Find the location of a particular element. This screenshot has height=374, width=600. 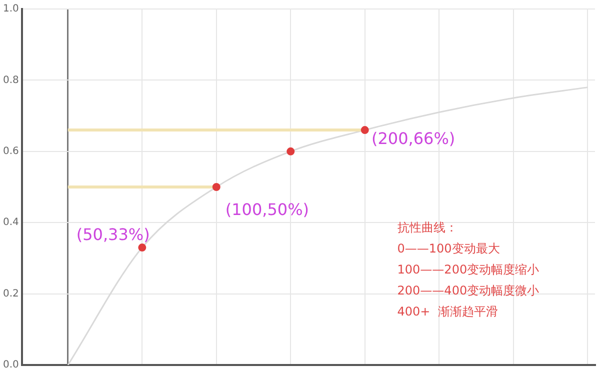

y-tick-label: 1.0 is located at coordinates (10, 9).